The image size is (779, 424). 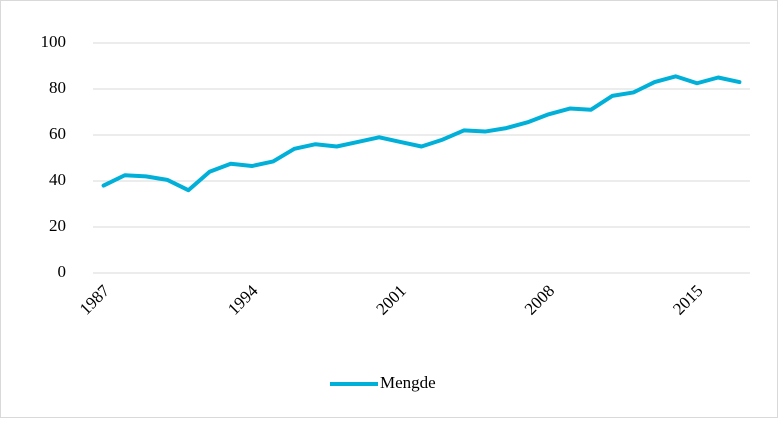 I want to click on legend-label: Mengde, so click(x=408, y=382).